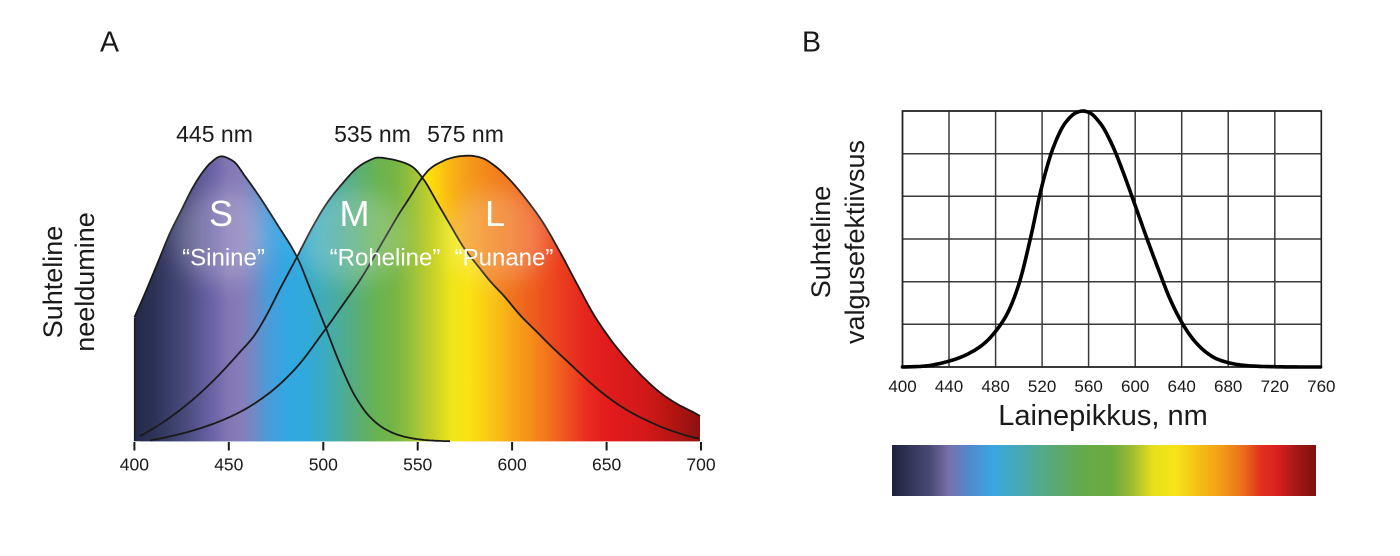 The height and width of the screenshot is (556, 1400). Describe the element at coordinates (995, 386) in the screenshot. I see `svg-text: 480` at that location.